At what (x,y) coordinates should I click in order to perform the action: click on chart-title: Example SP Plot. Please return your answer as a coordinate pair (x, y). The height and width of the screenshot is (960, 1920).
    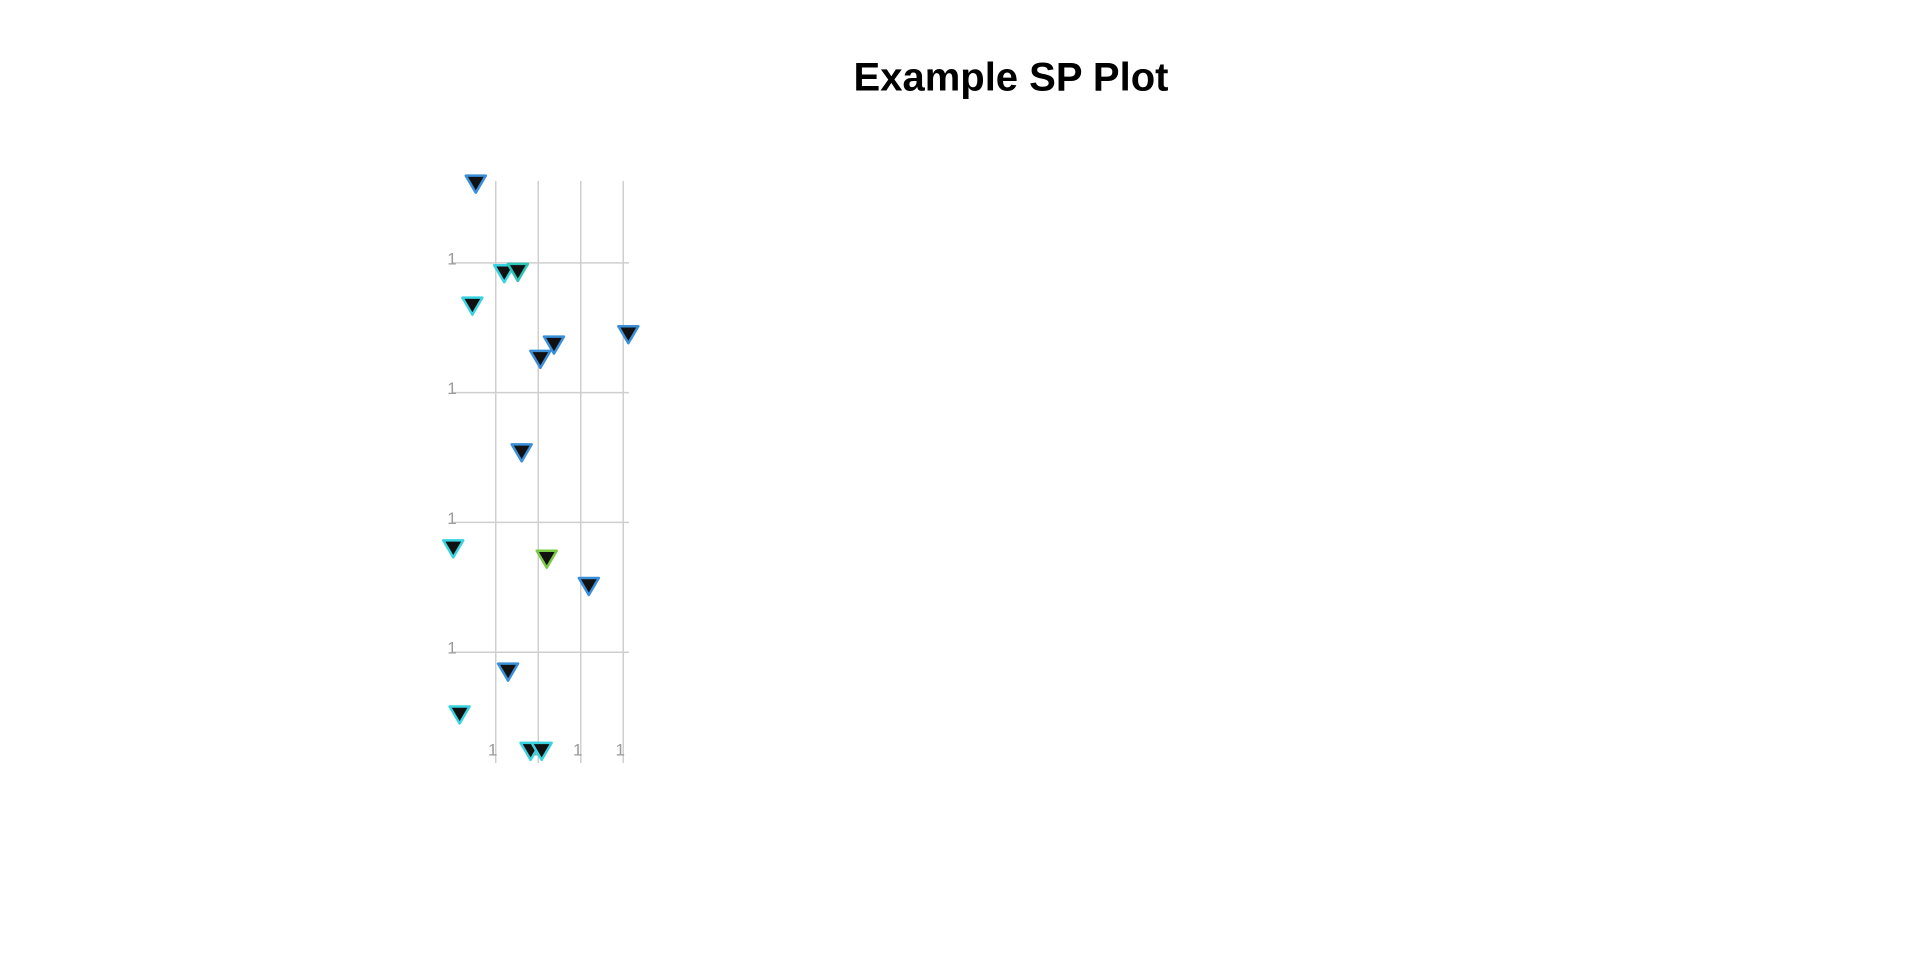
    Looking at the image, I should click on (1011, 78).